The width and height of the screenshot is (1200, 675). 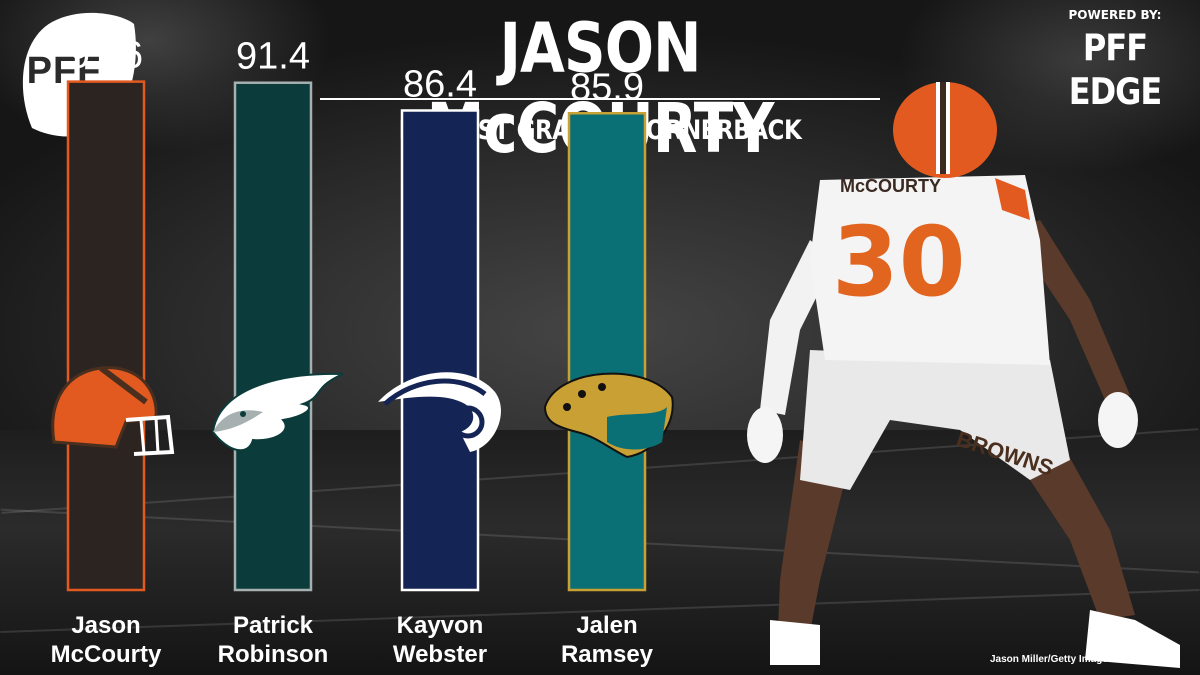 I want to click on bar-eagles, so click(x=273, y=336).